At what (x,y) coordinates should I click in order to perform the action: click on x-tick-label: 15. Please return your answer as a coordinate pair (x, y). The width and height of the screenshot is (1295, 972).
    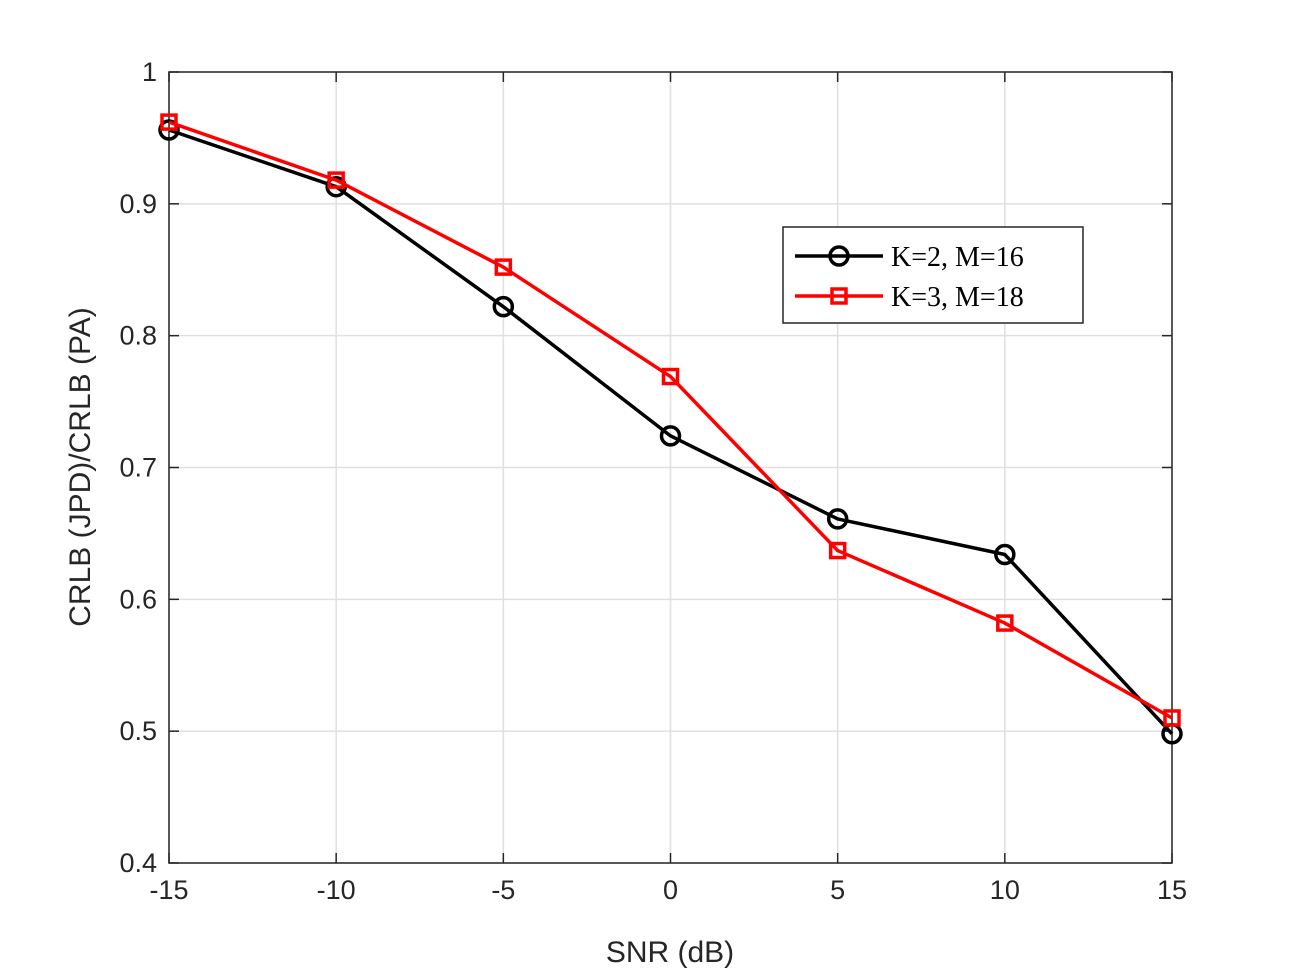
    Looking at the image, I should click on (1172, 890).